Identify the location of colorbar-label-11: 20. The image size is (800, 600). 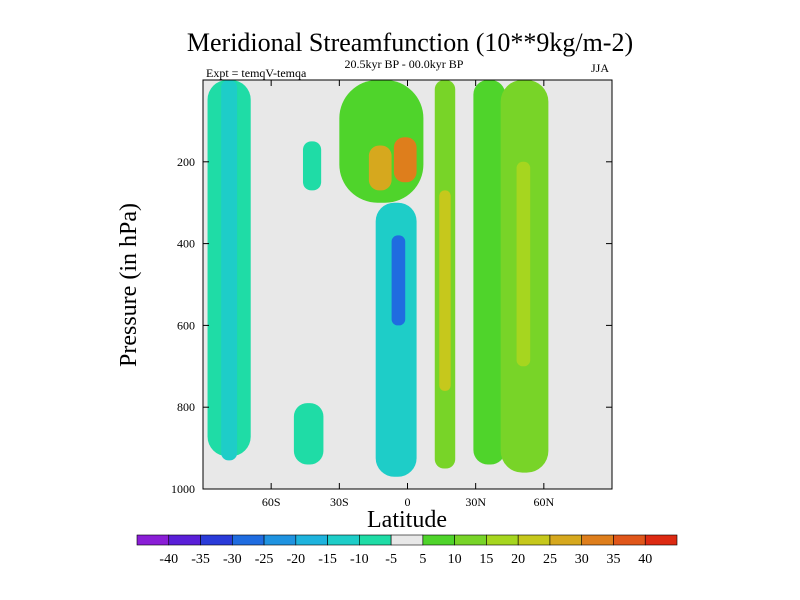
(518, 559).